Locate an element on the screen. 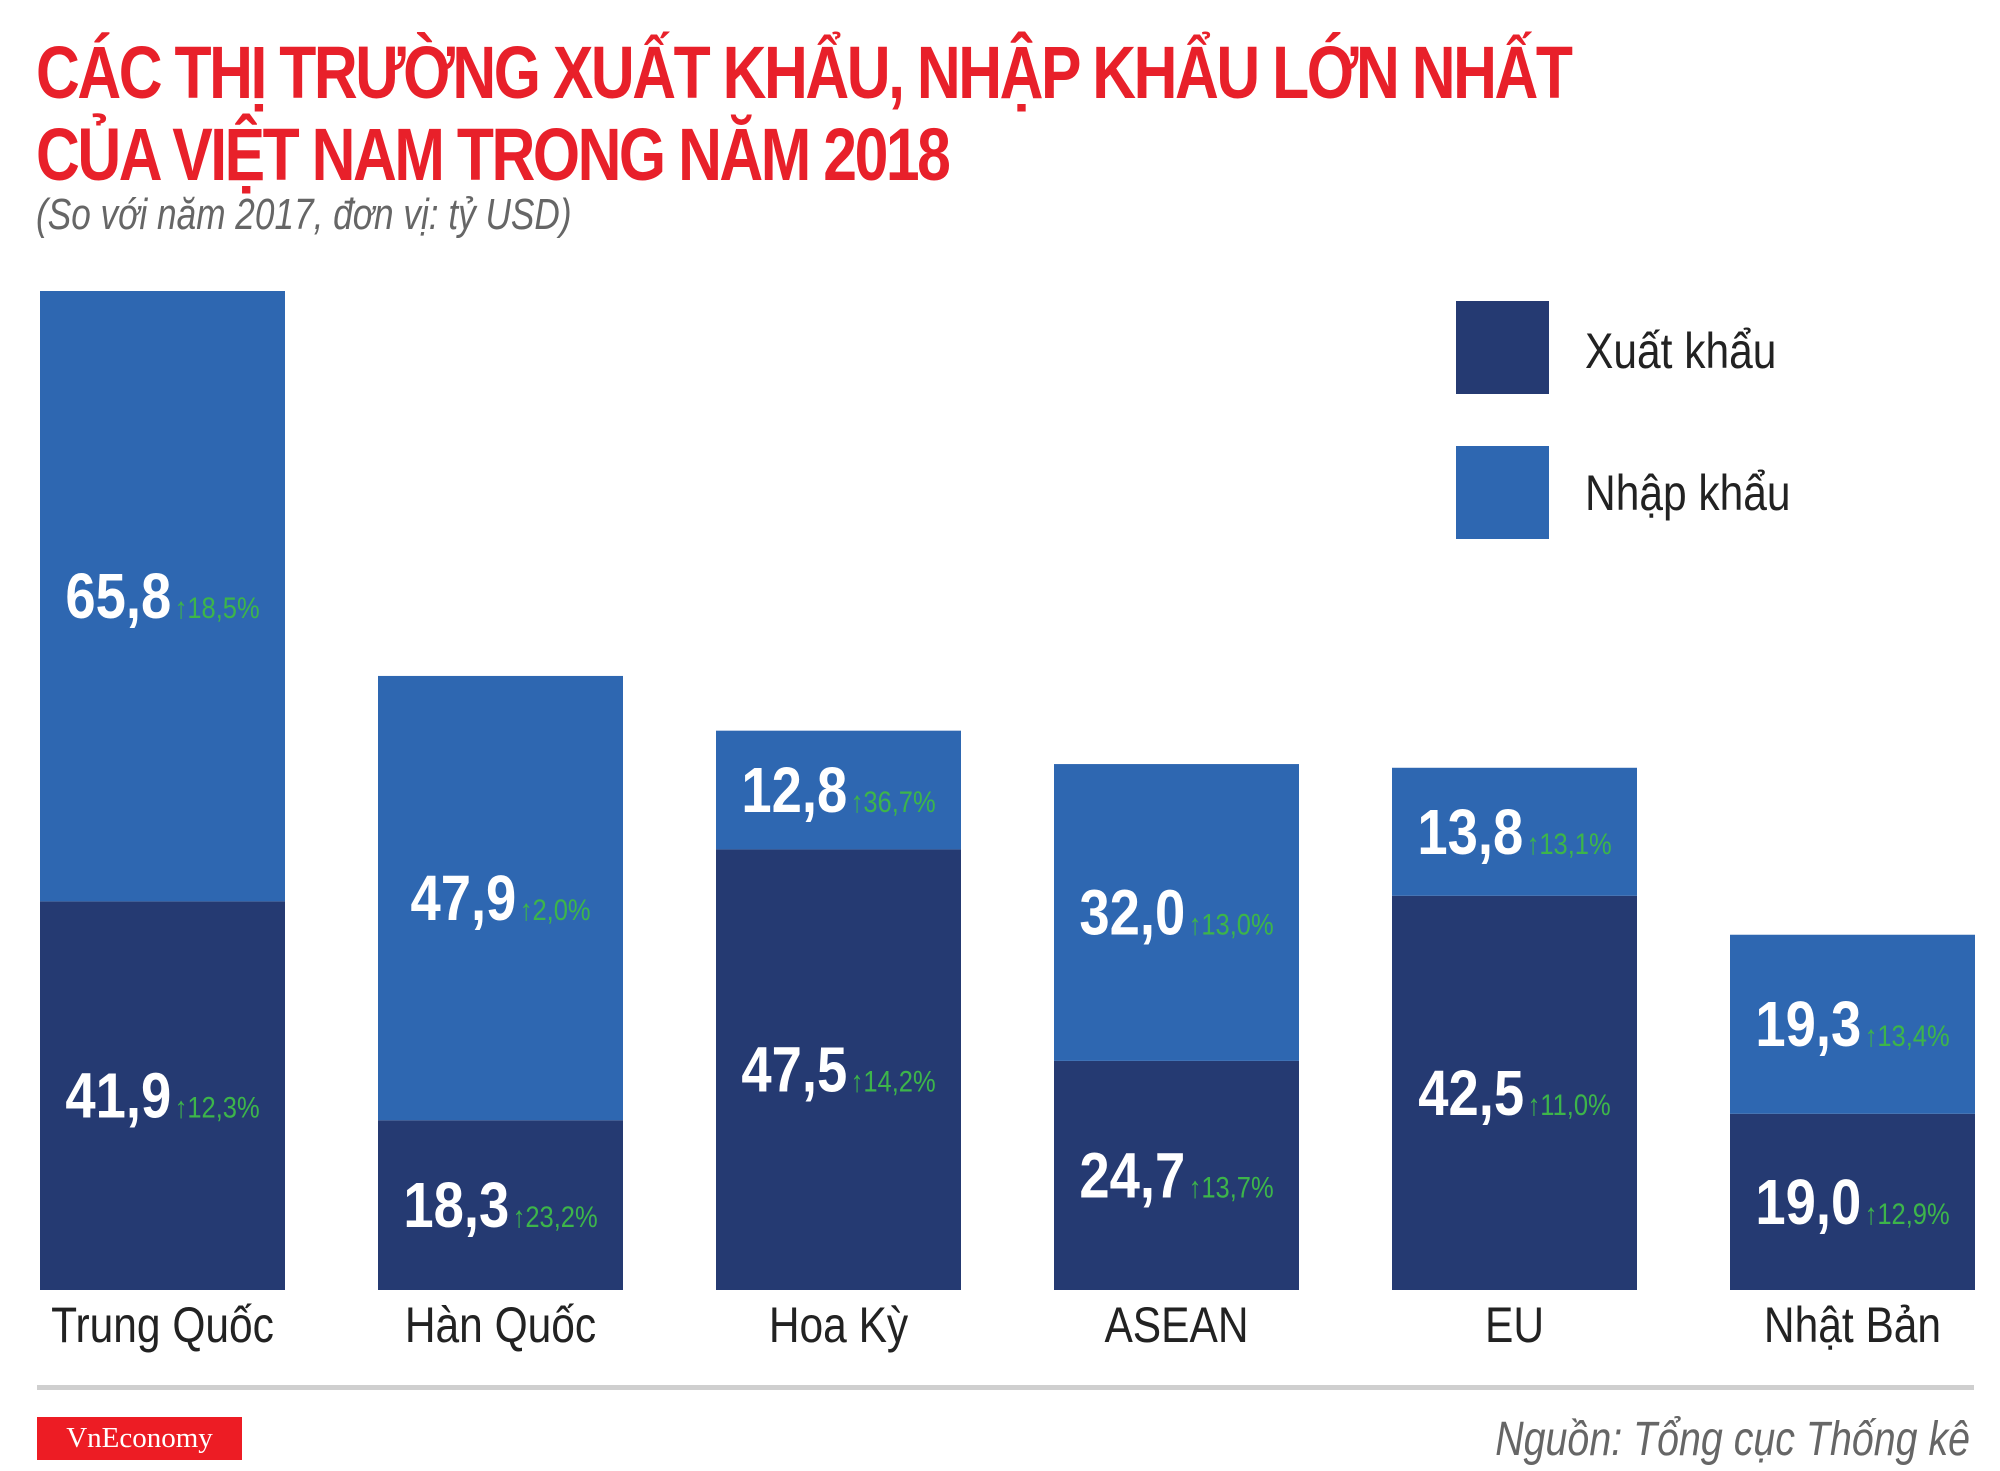  chart-title-line-2: CỦA VIỆT NAM TRONG NĂM 2018 is located at coordinates (493, 154).